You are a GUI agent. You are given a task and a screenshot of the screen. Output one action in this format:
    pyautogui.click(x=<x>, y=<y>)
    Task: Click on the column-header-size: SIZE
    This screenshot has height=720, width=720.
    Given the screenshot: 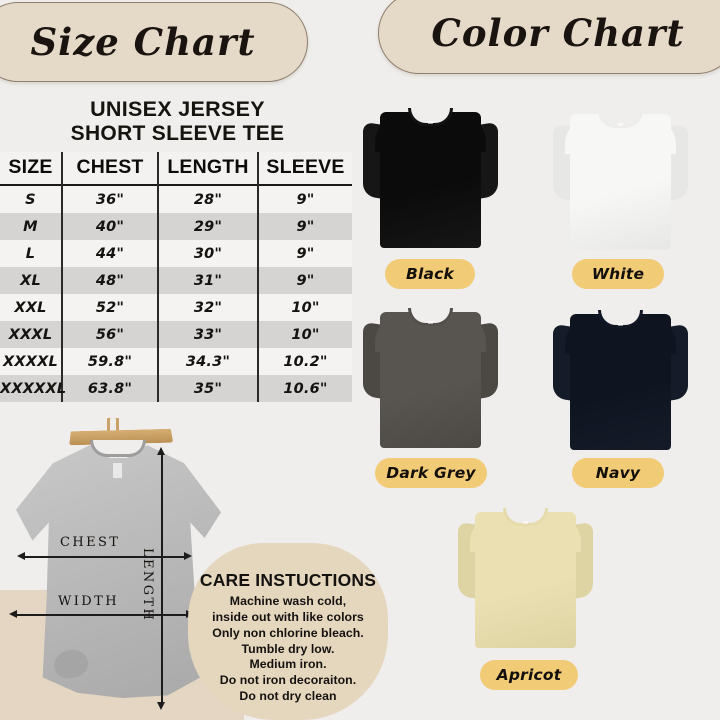 What is the action you would take?
    pyautogui.click(x=31, y=168)
    